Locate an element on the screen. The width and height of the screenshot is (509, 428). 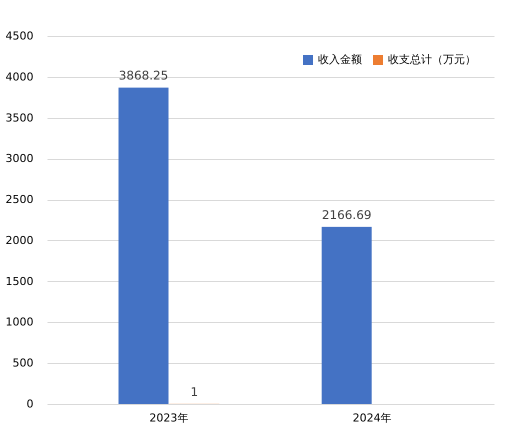
y-tick-label: 1500 is located at coordinates (20, 281).